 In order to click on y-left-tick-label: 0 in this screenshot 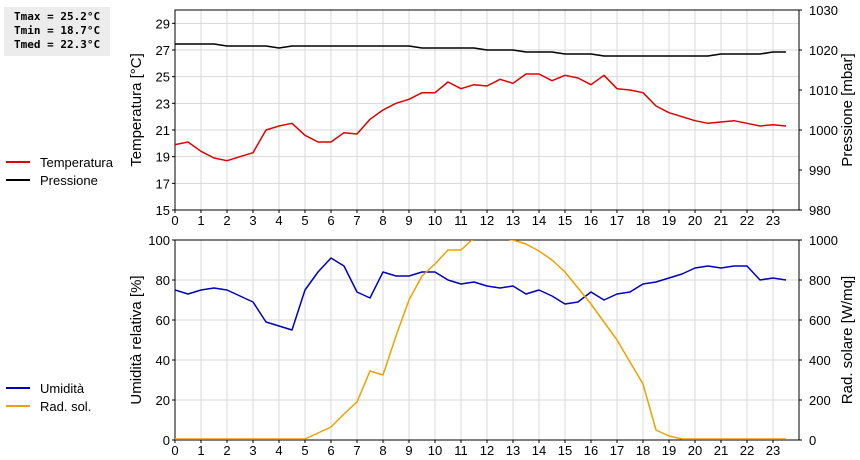, I will do `click(166, 440)`.